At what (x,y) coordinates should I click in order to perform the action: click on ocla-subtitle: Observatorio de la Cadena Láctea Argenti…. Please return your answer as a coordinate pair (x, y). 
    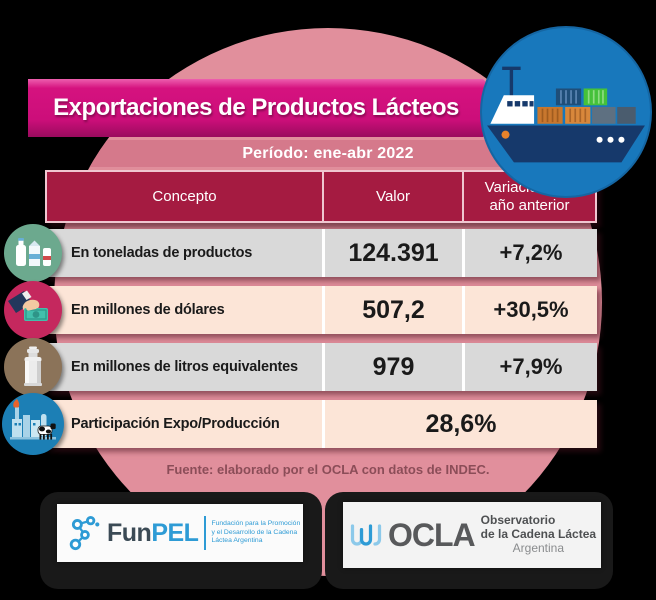
    Looking at the image, I should click on (538, 534).